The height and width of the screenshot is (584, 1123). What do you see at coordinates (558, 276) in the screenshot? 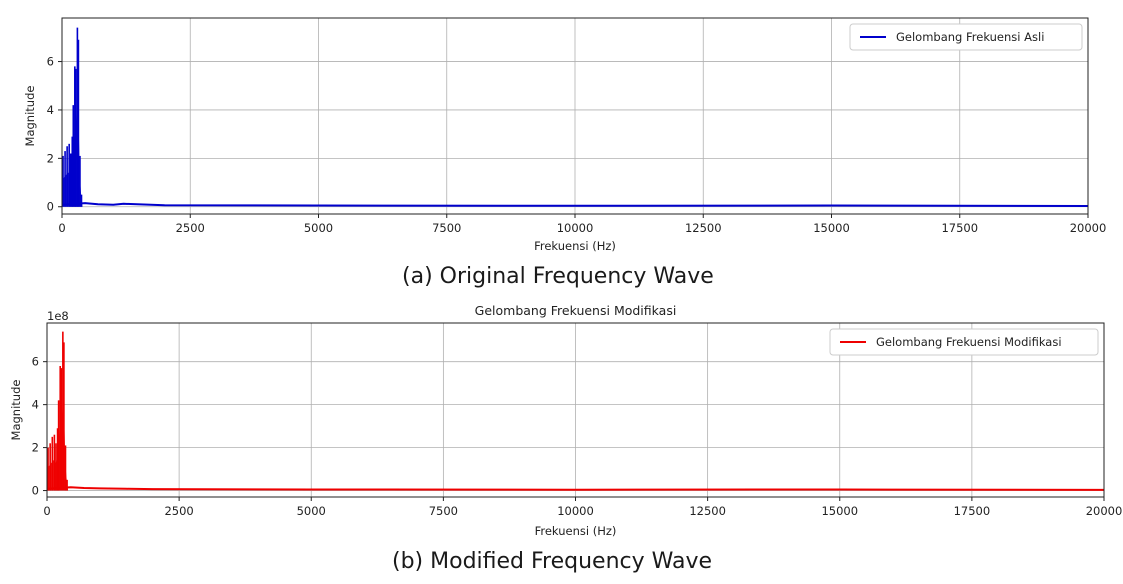
I see `caption-a: (a) Original Frequency Wave` at bounding box center [558, 276].